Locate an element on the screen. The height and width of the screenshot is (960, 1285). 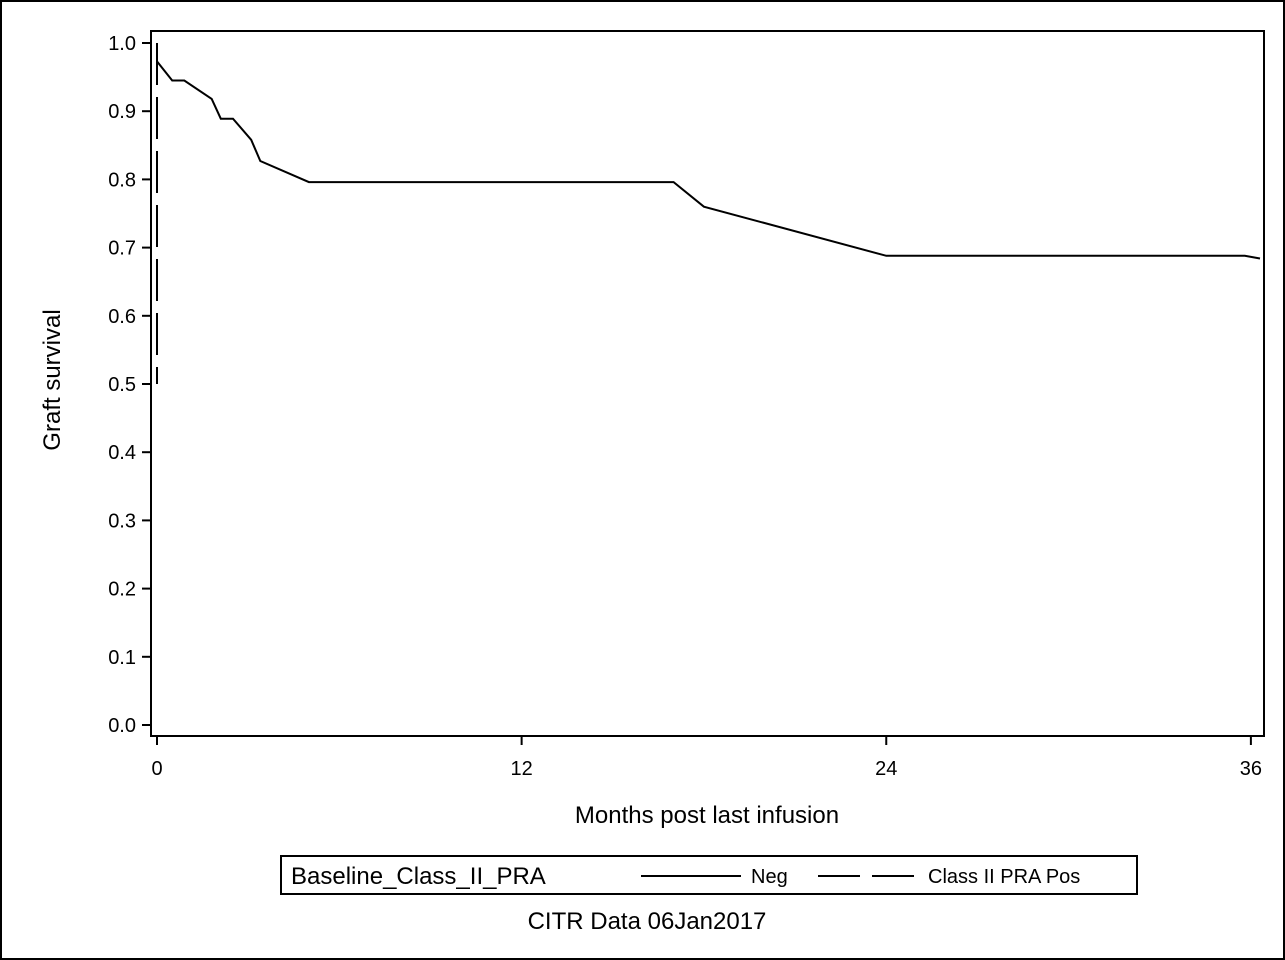
y-tick-label: 0.4 is located at coordinates (122, 453).